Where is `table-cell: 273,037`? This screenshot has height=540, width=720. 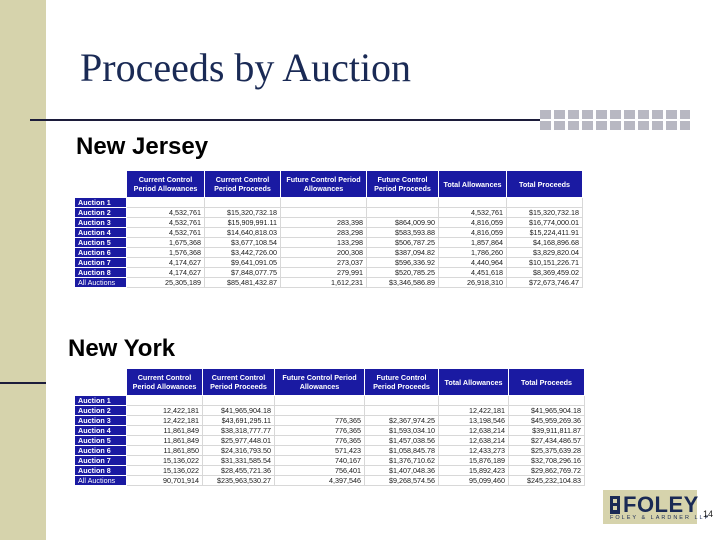
table-cell: 273,037 is located at coordinates (323, 262).